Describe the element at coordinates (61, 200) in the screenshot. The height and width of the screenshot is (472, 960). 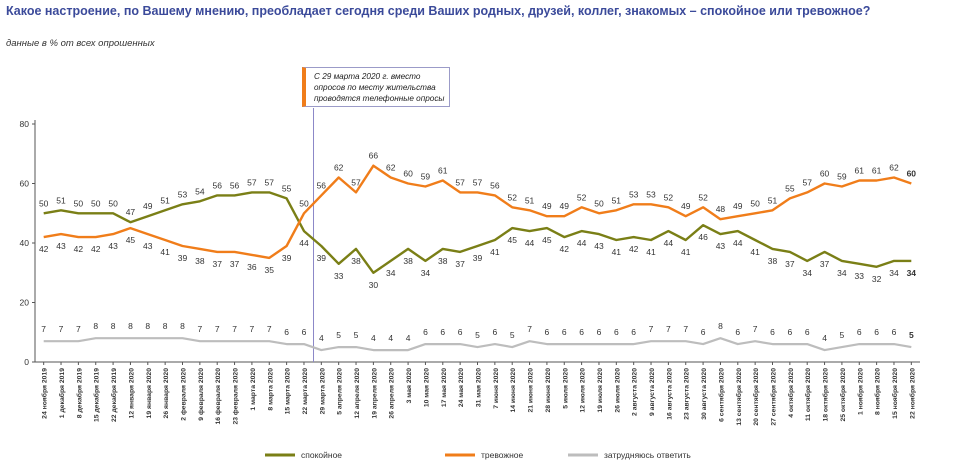
I see `data-label-calm: 51` at that location.